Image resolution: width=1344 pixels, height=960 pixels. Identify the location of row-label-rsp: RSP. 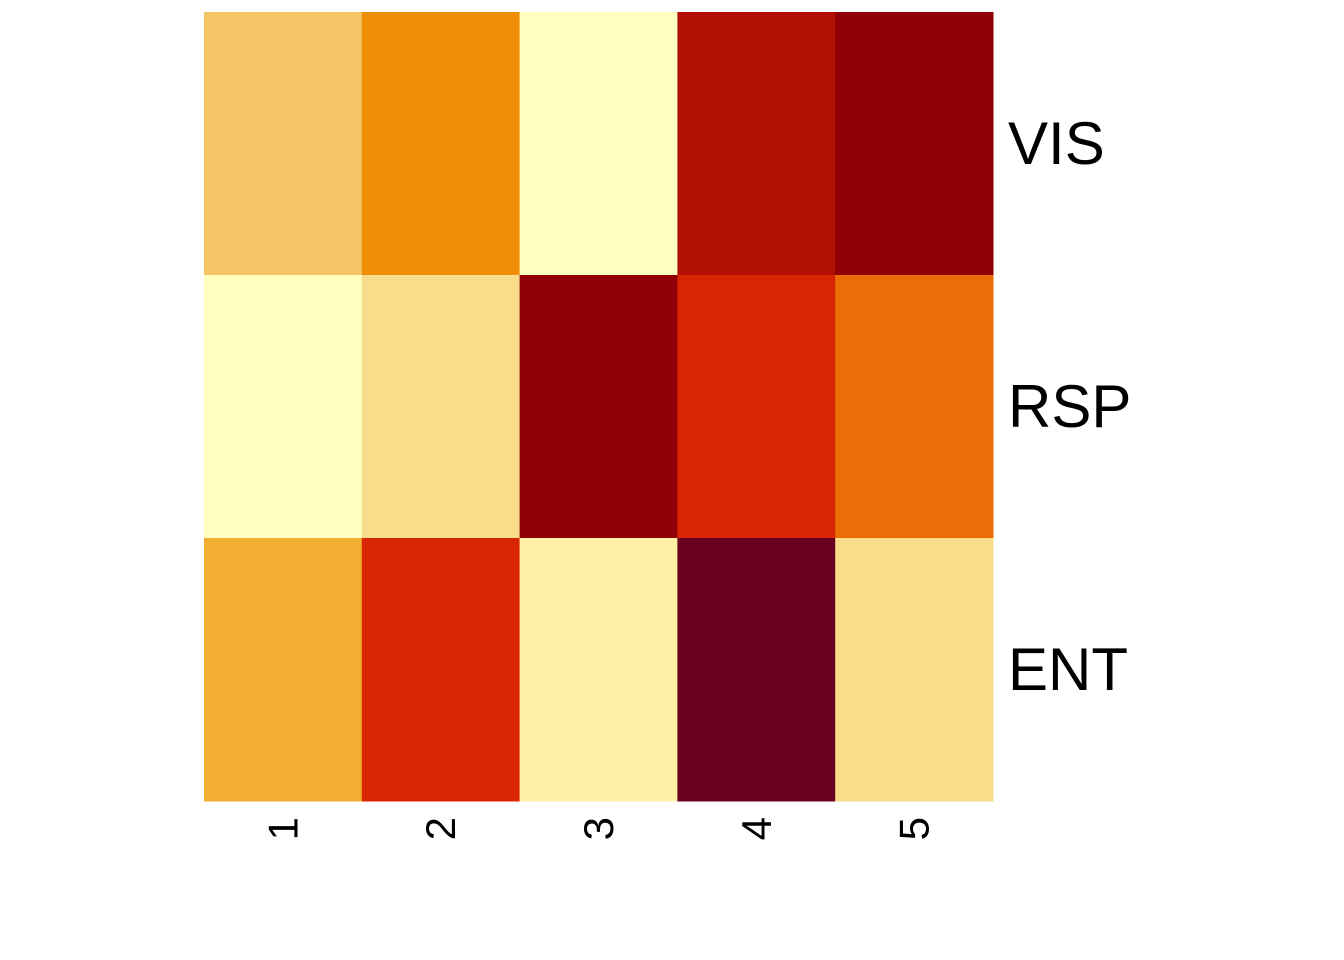
(1069, 406).